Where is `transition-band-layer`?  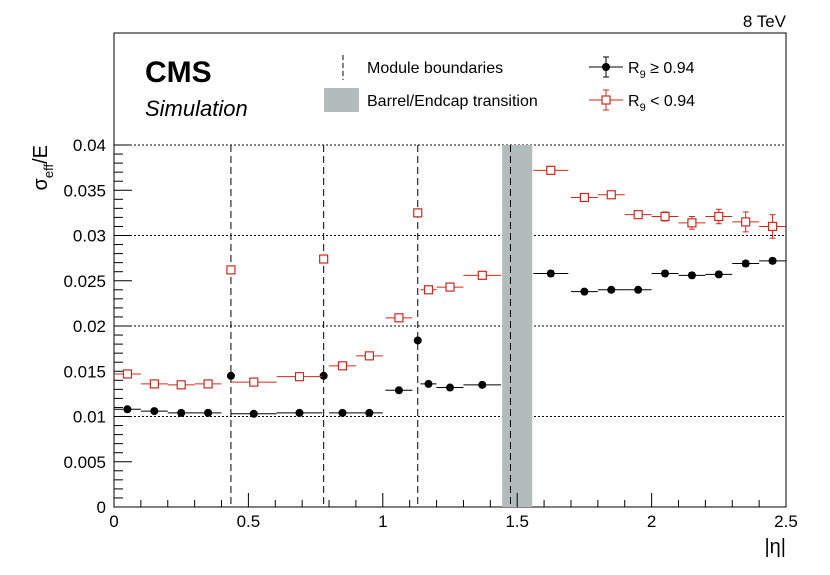
transition-band-layer is located at coordinates (517, 326).